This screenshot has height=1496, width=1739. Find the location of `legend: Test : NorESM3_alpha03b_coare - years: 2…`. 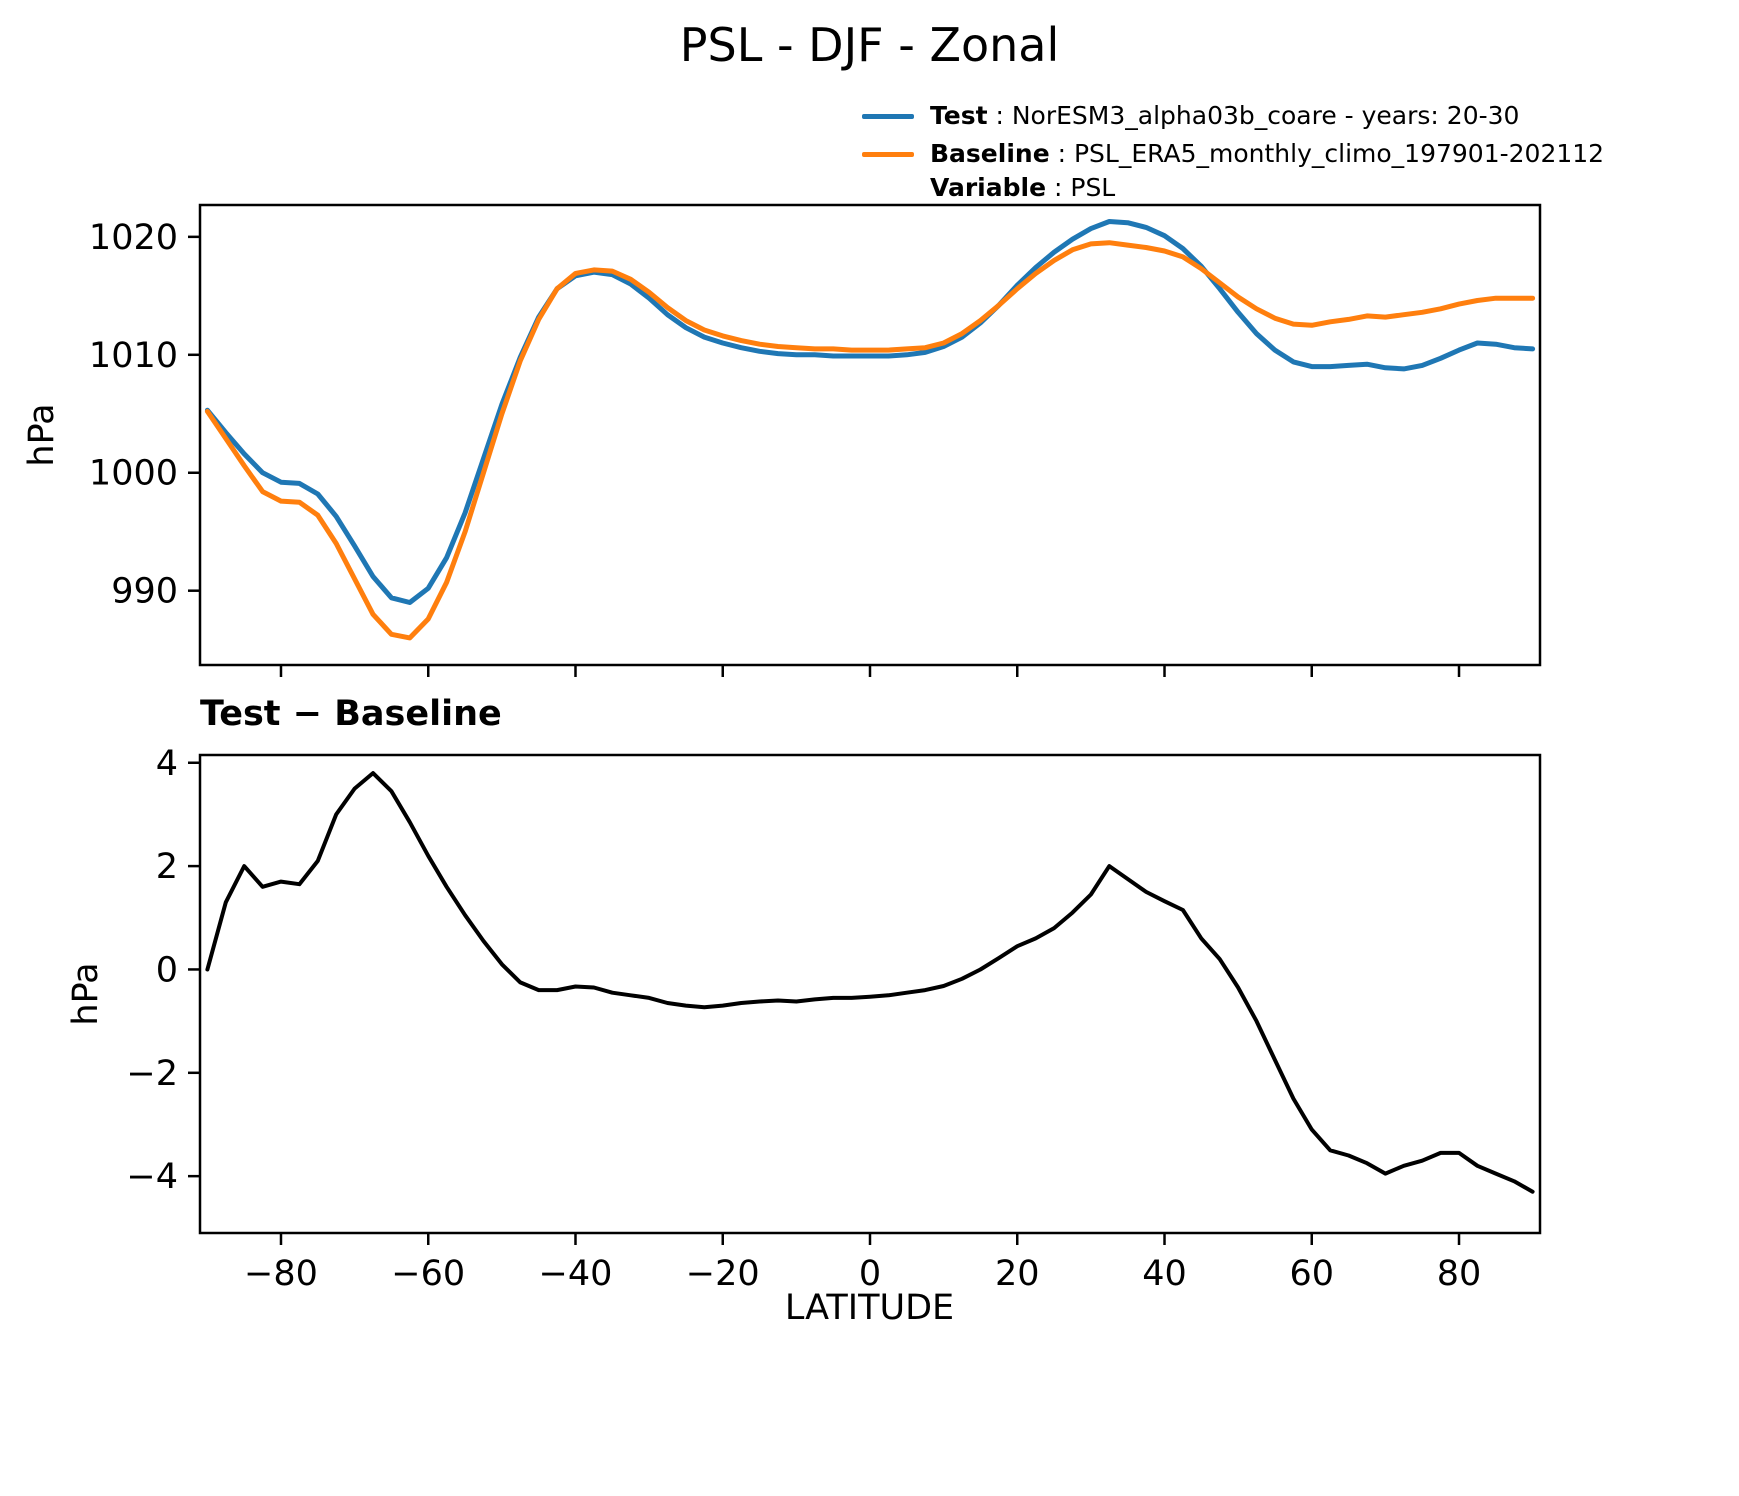

legend: Test : NorESM3_alpha03b_coare - years: 2… is located at coordinates (1233, 155).